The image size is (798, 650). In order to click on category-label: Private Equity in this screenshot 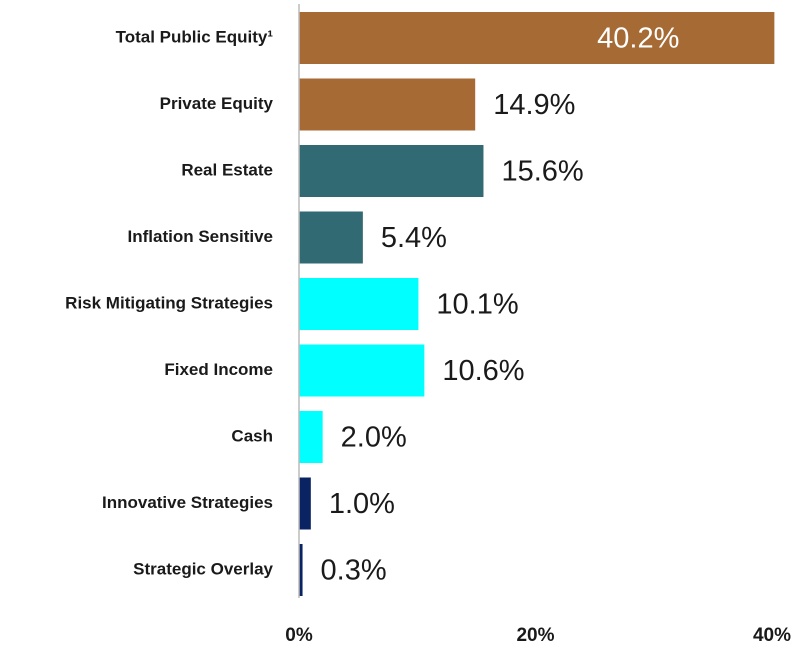, I will do `click(217, 103)`.